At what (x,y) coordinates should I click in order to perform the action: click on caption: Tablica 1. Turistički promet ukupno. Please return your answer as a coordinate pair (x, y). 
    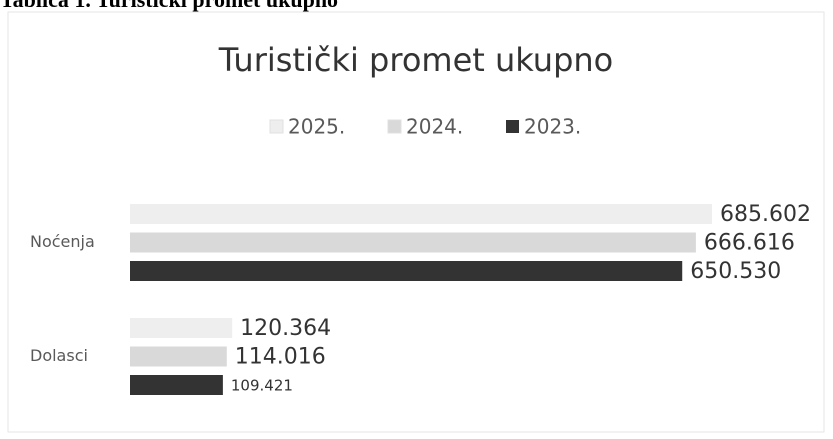
    Looking at the image, I should click on (169, 6).